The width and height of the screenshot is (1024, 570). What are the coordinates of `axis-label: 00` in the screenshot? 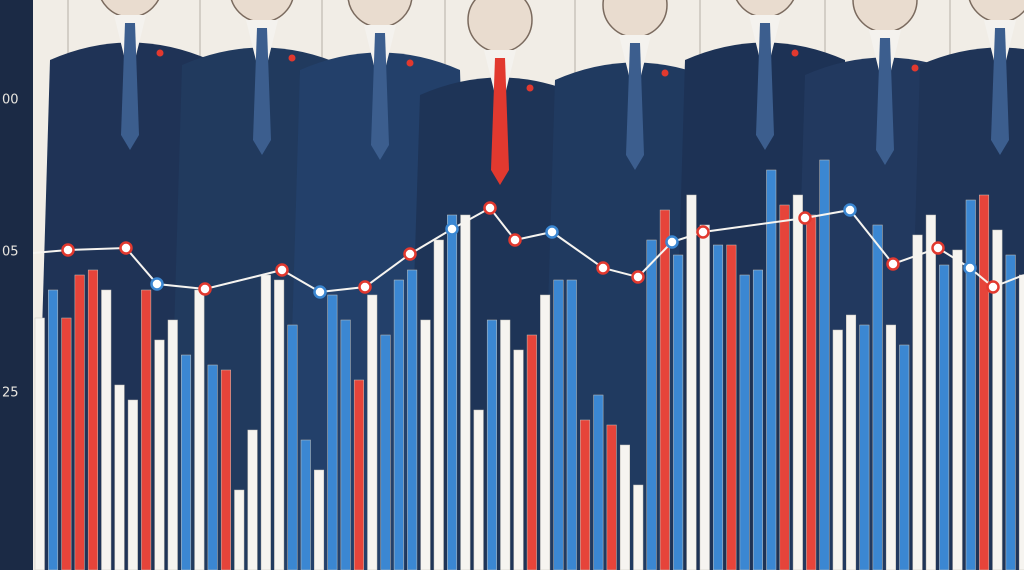 It's located at (10, 100).